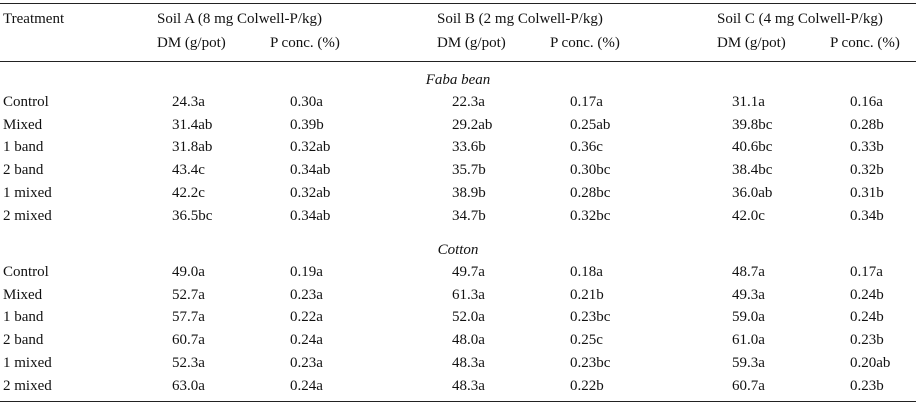 The width and height of the screenshot is (916, 405). Describe the element at coordinates (867, 124) in the screenshot. I see `table-cell: 0.28b` at that location.